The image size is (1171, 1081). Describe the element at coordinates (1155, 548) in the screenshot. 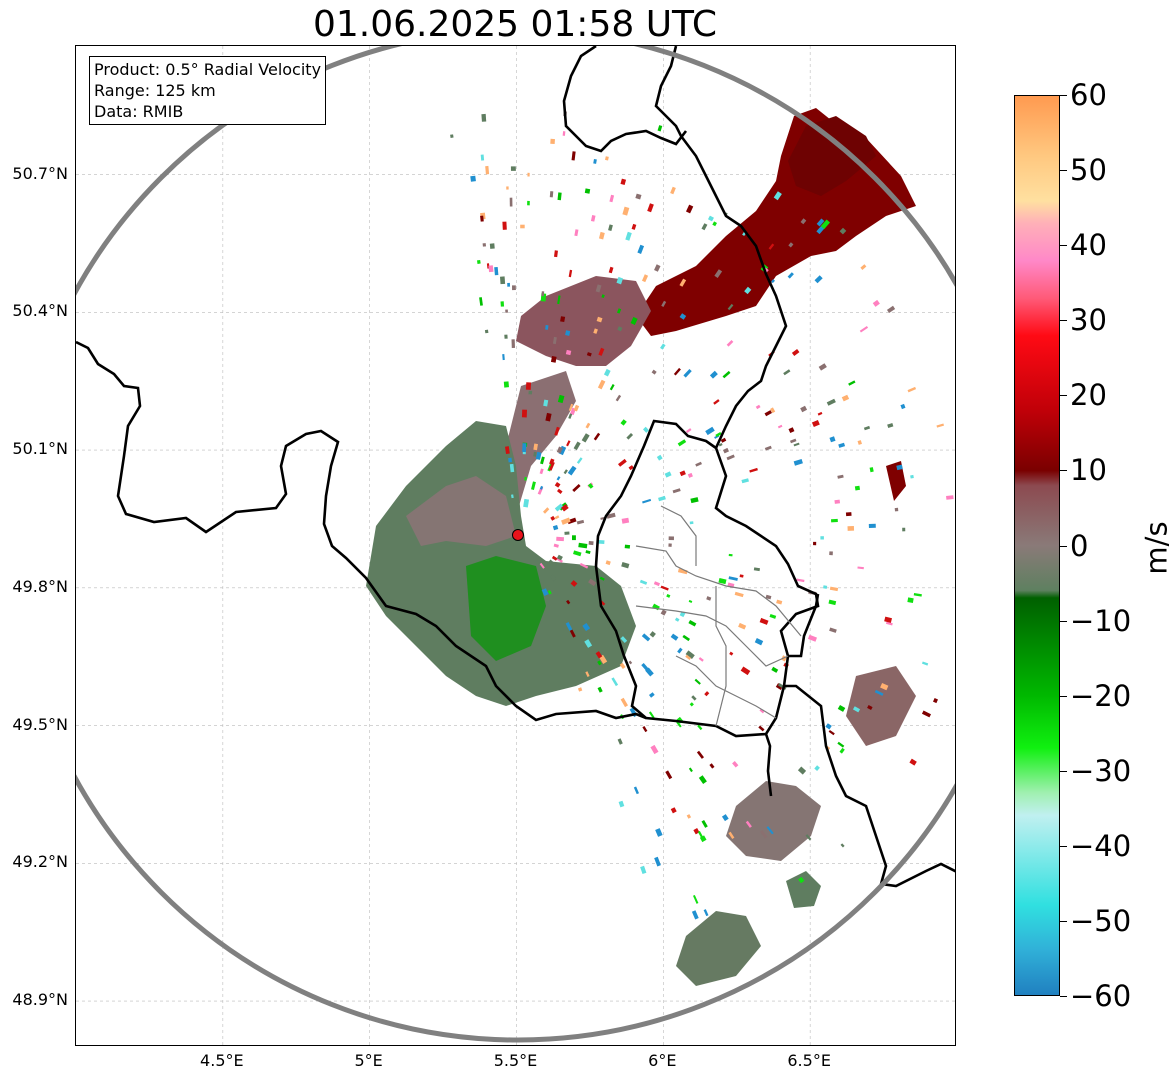

I see `colorbar-unit-label: m/s` at that location.